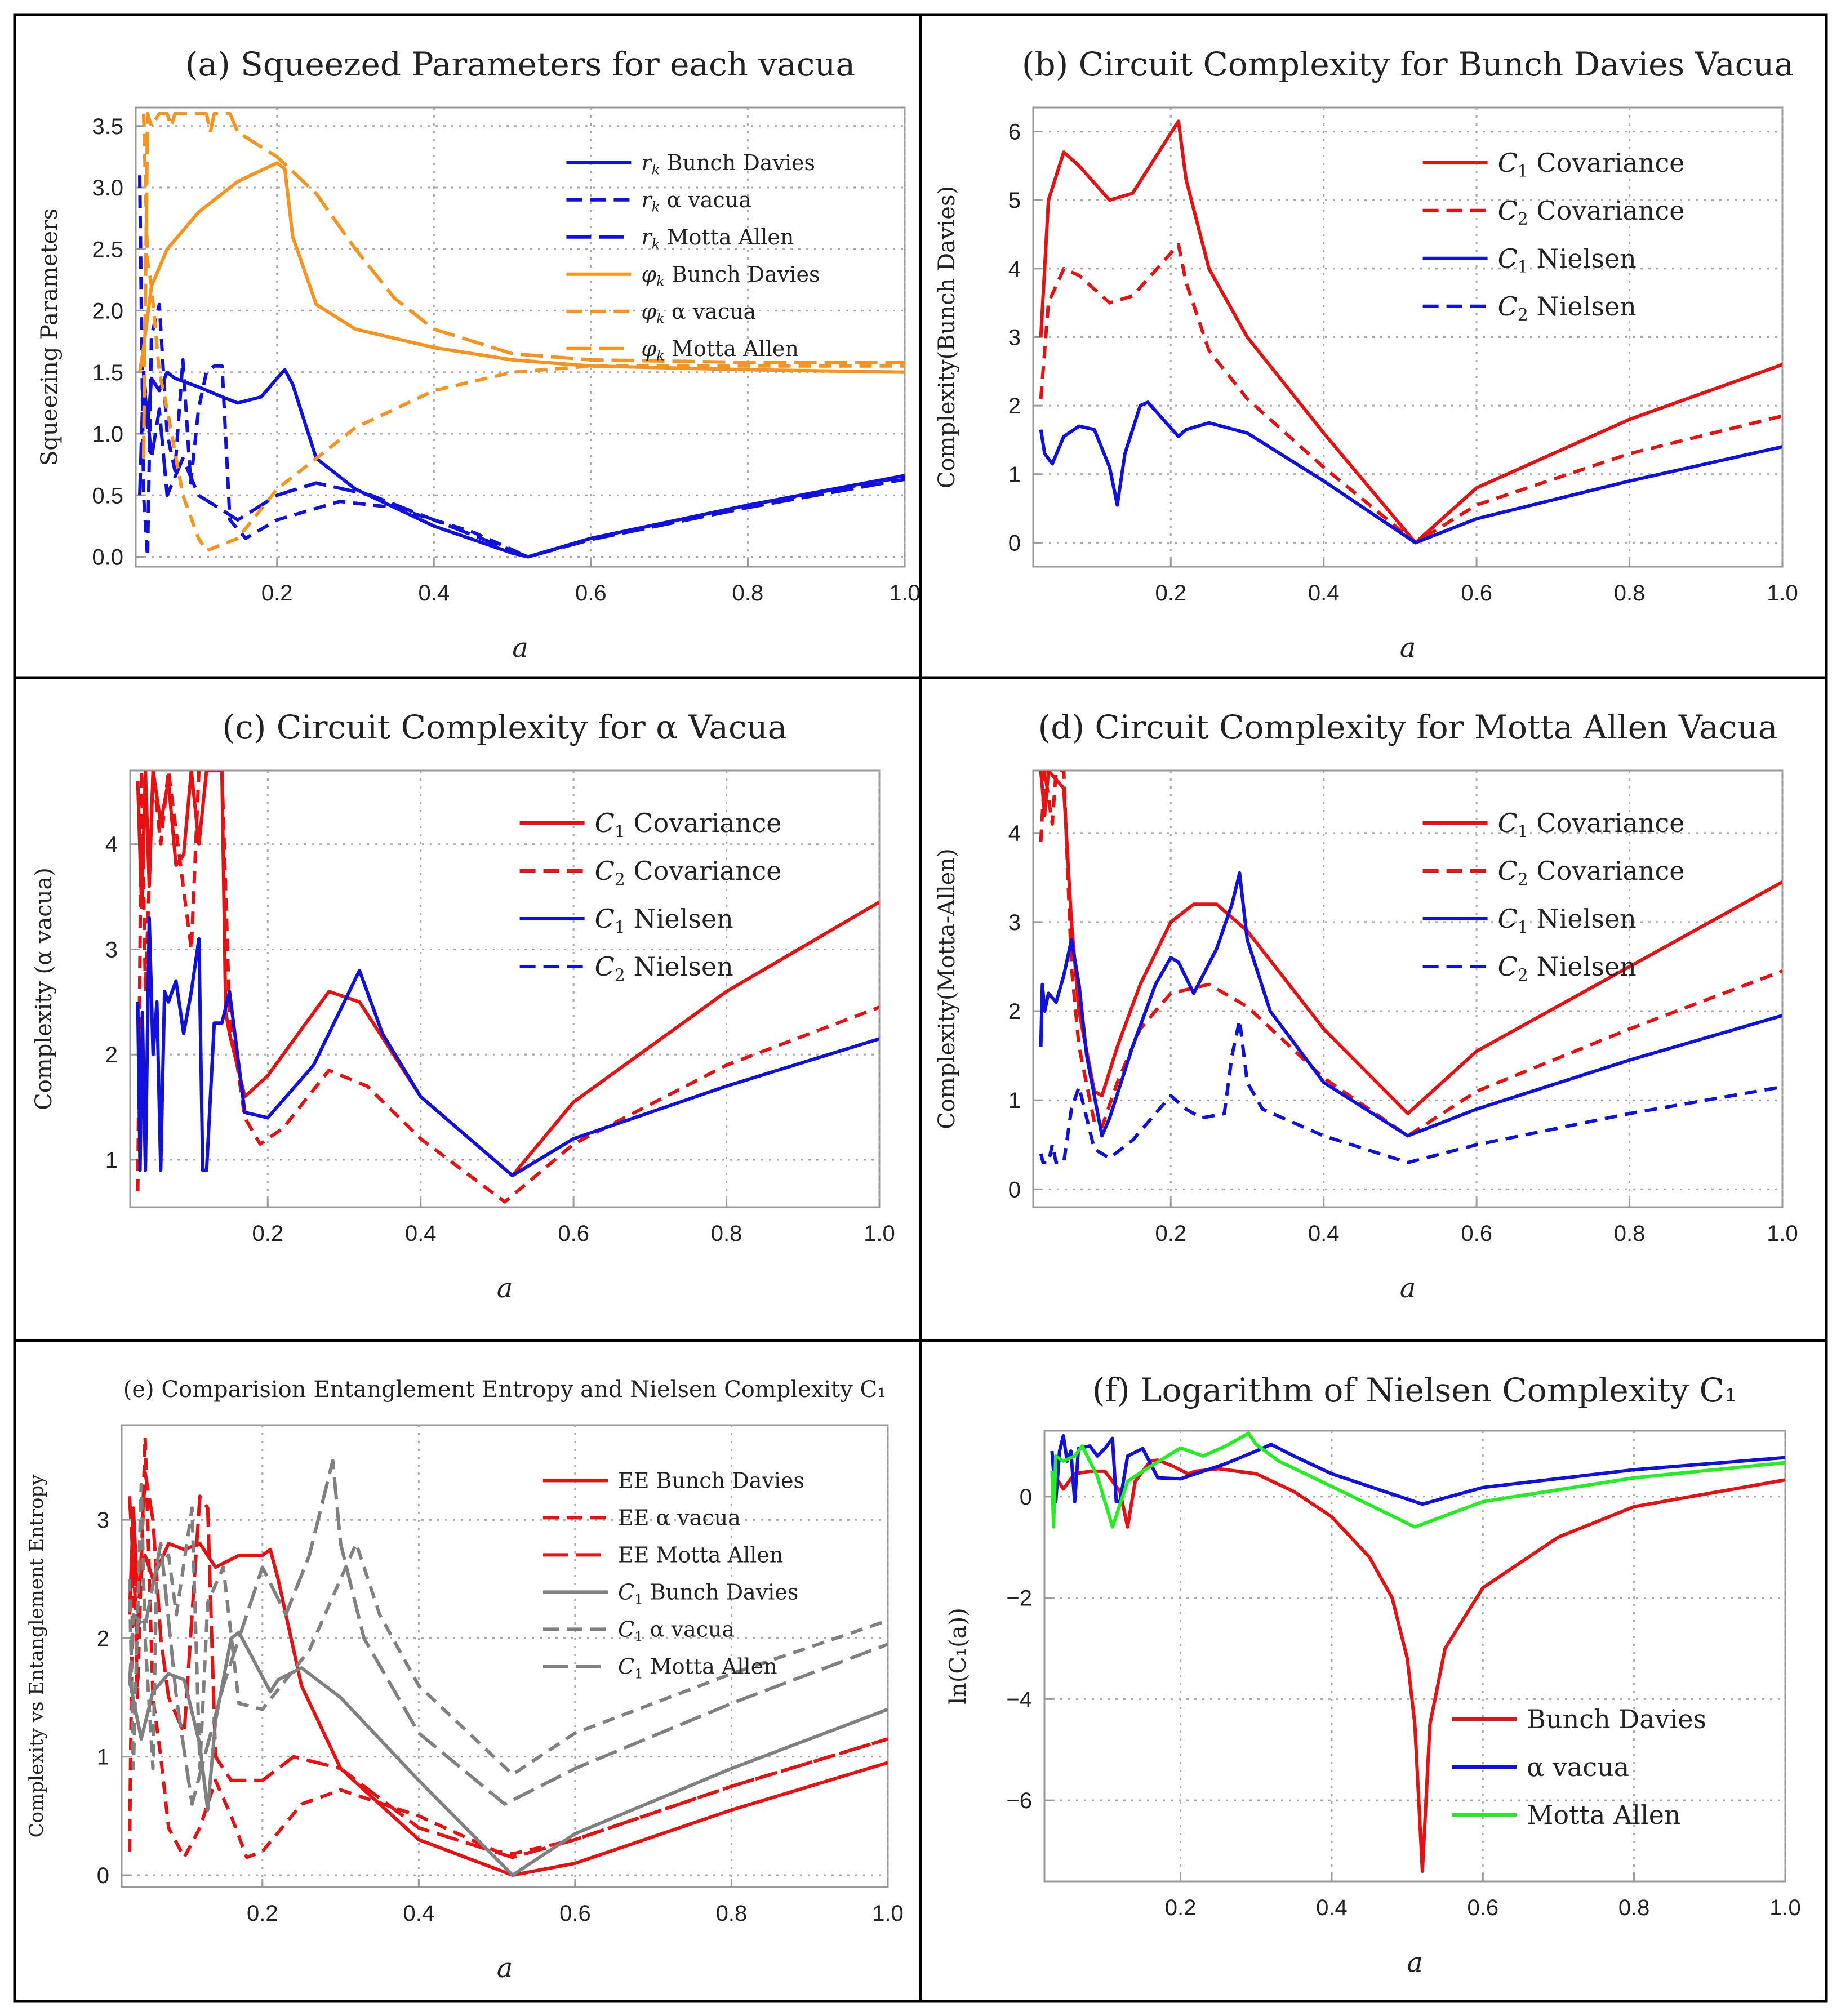  Describe the element at coordinates (711, 1480) in the screenshot. I see `legend-label: EE Bunch Davies` at that location.